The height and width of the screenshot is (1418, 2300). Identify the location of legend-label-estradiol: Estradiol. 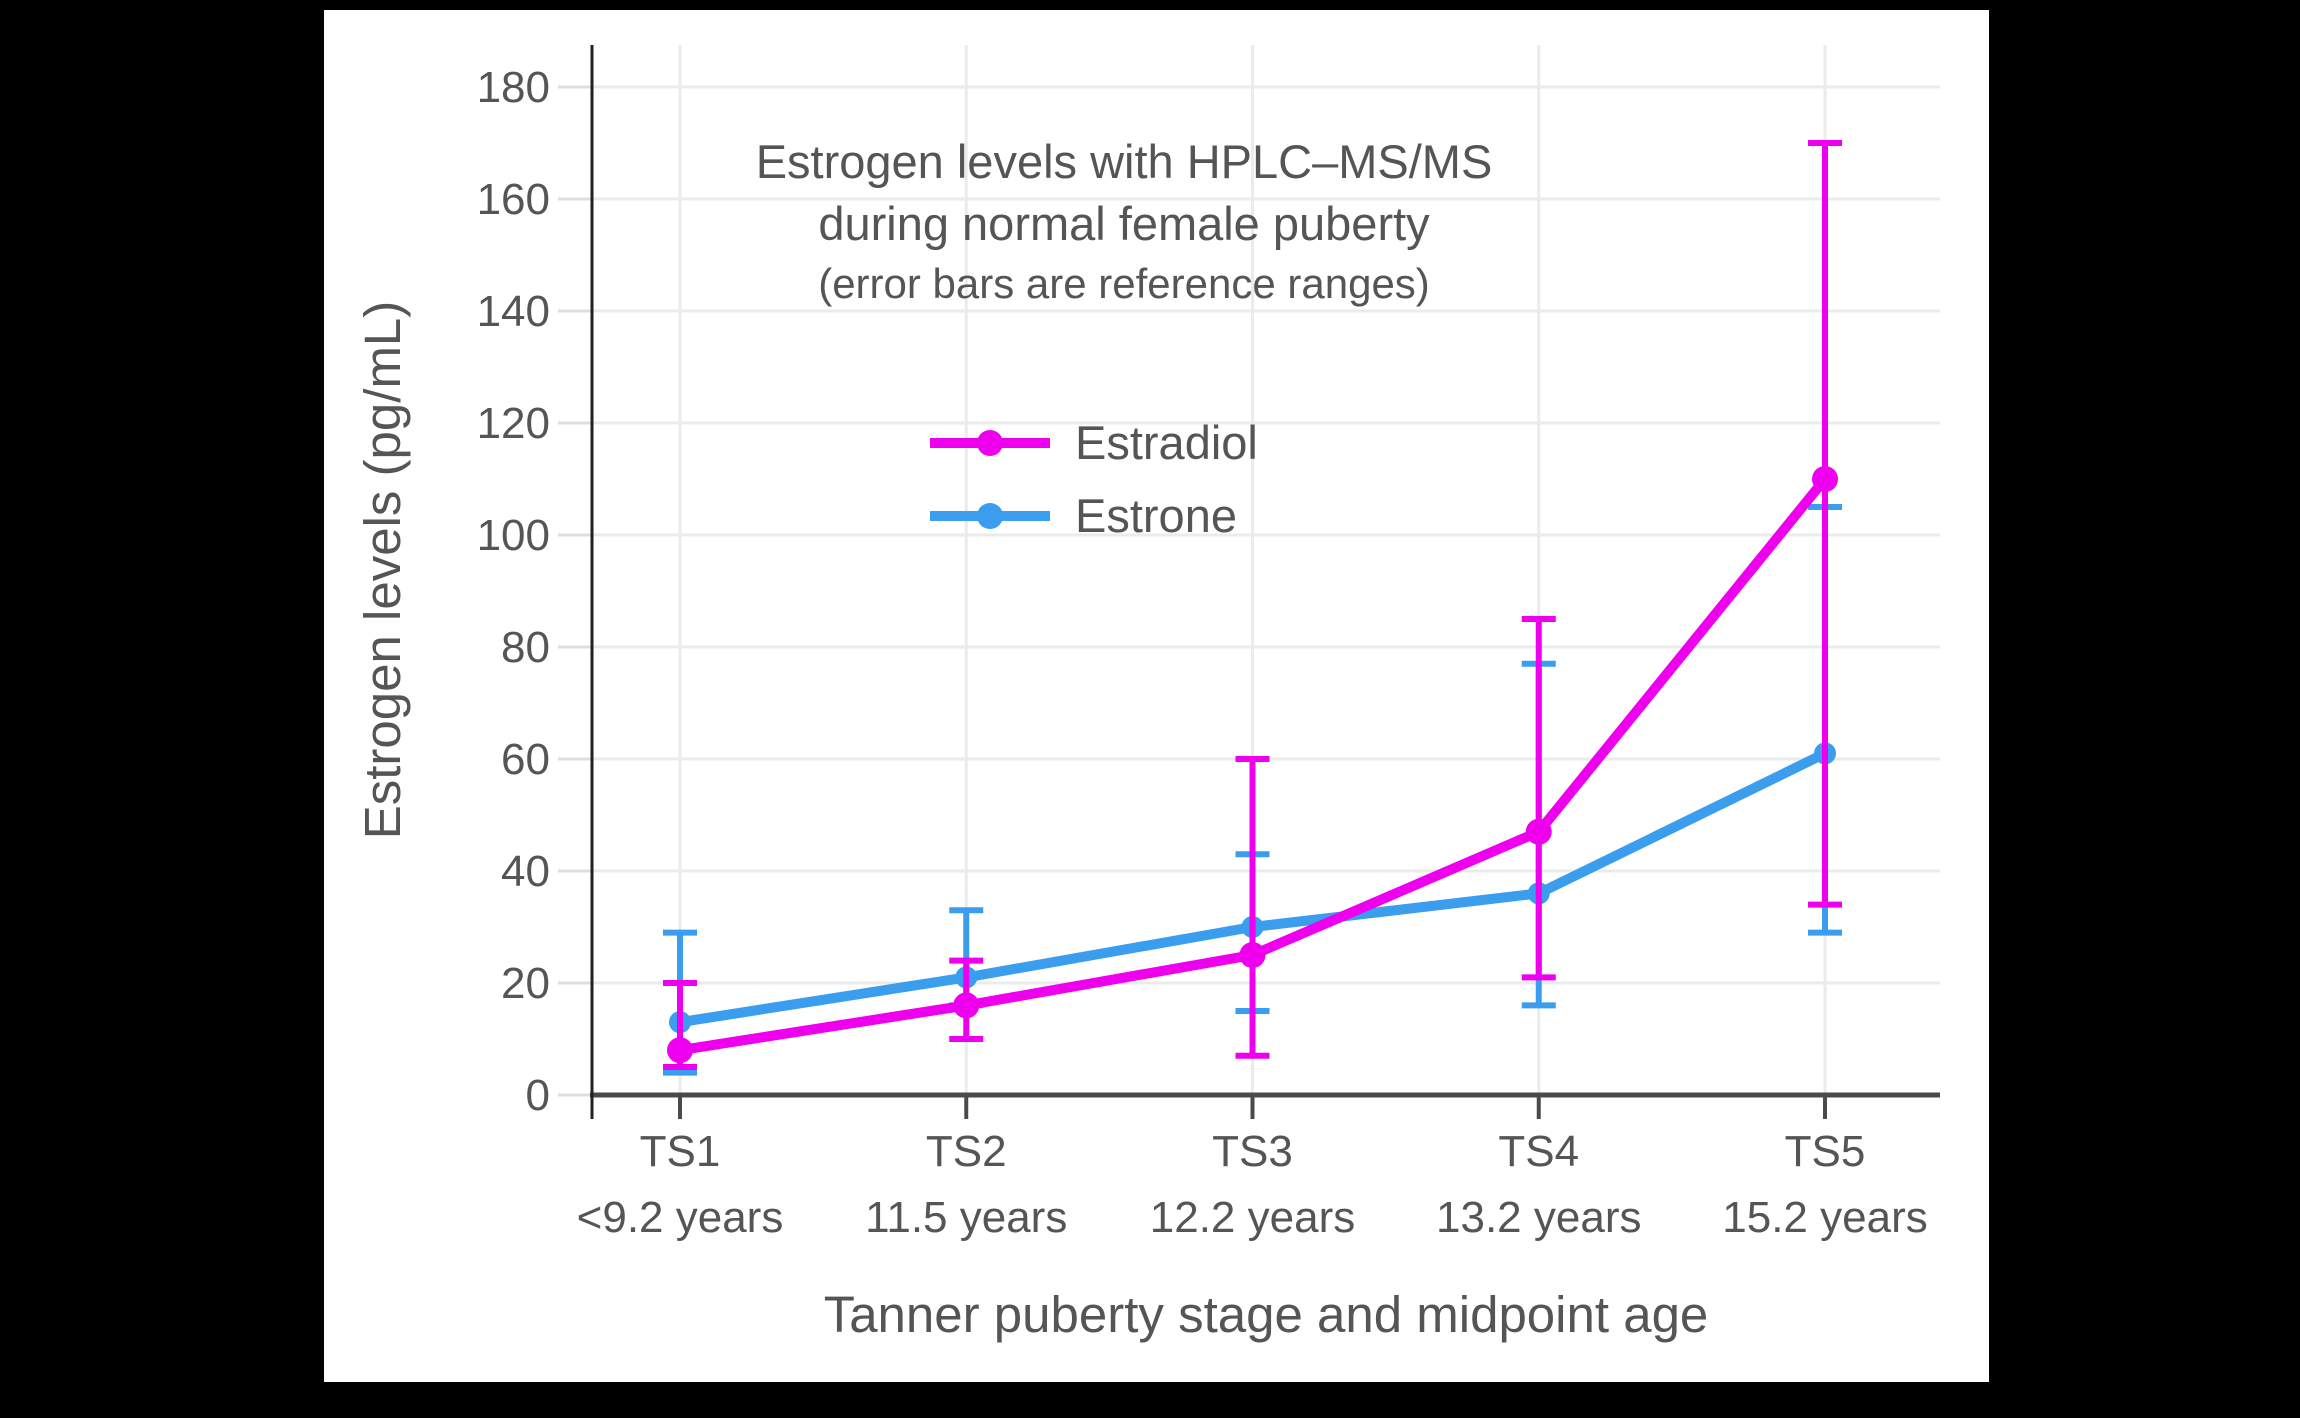
(1166, 442).